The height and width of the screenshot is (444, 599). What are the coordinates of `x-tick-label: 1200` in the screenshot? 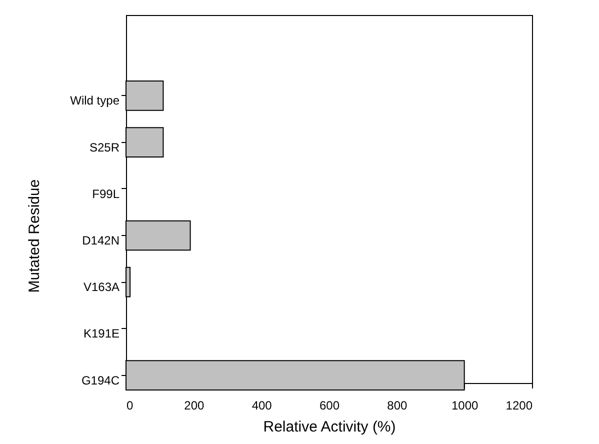 It's located at (519, 405).